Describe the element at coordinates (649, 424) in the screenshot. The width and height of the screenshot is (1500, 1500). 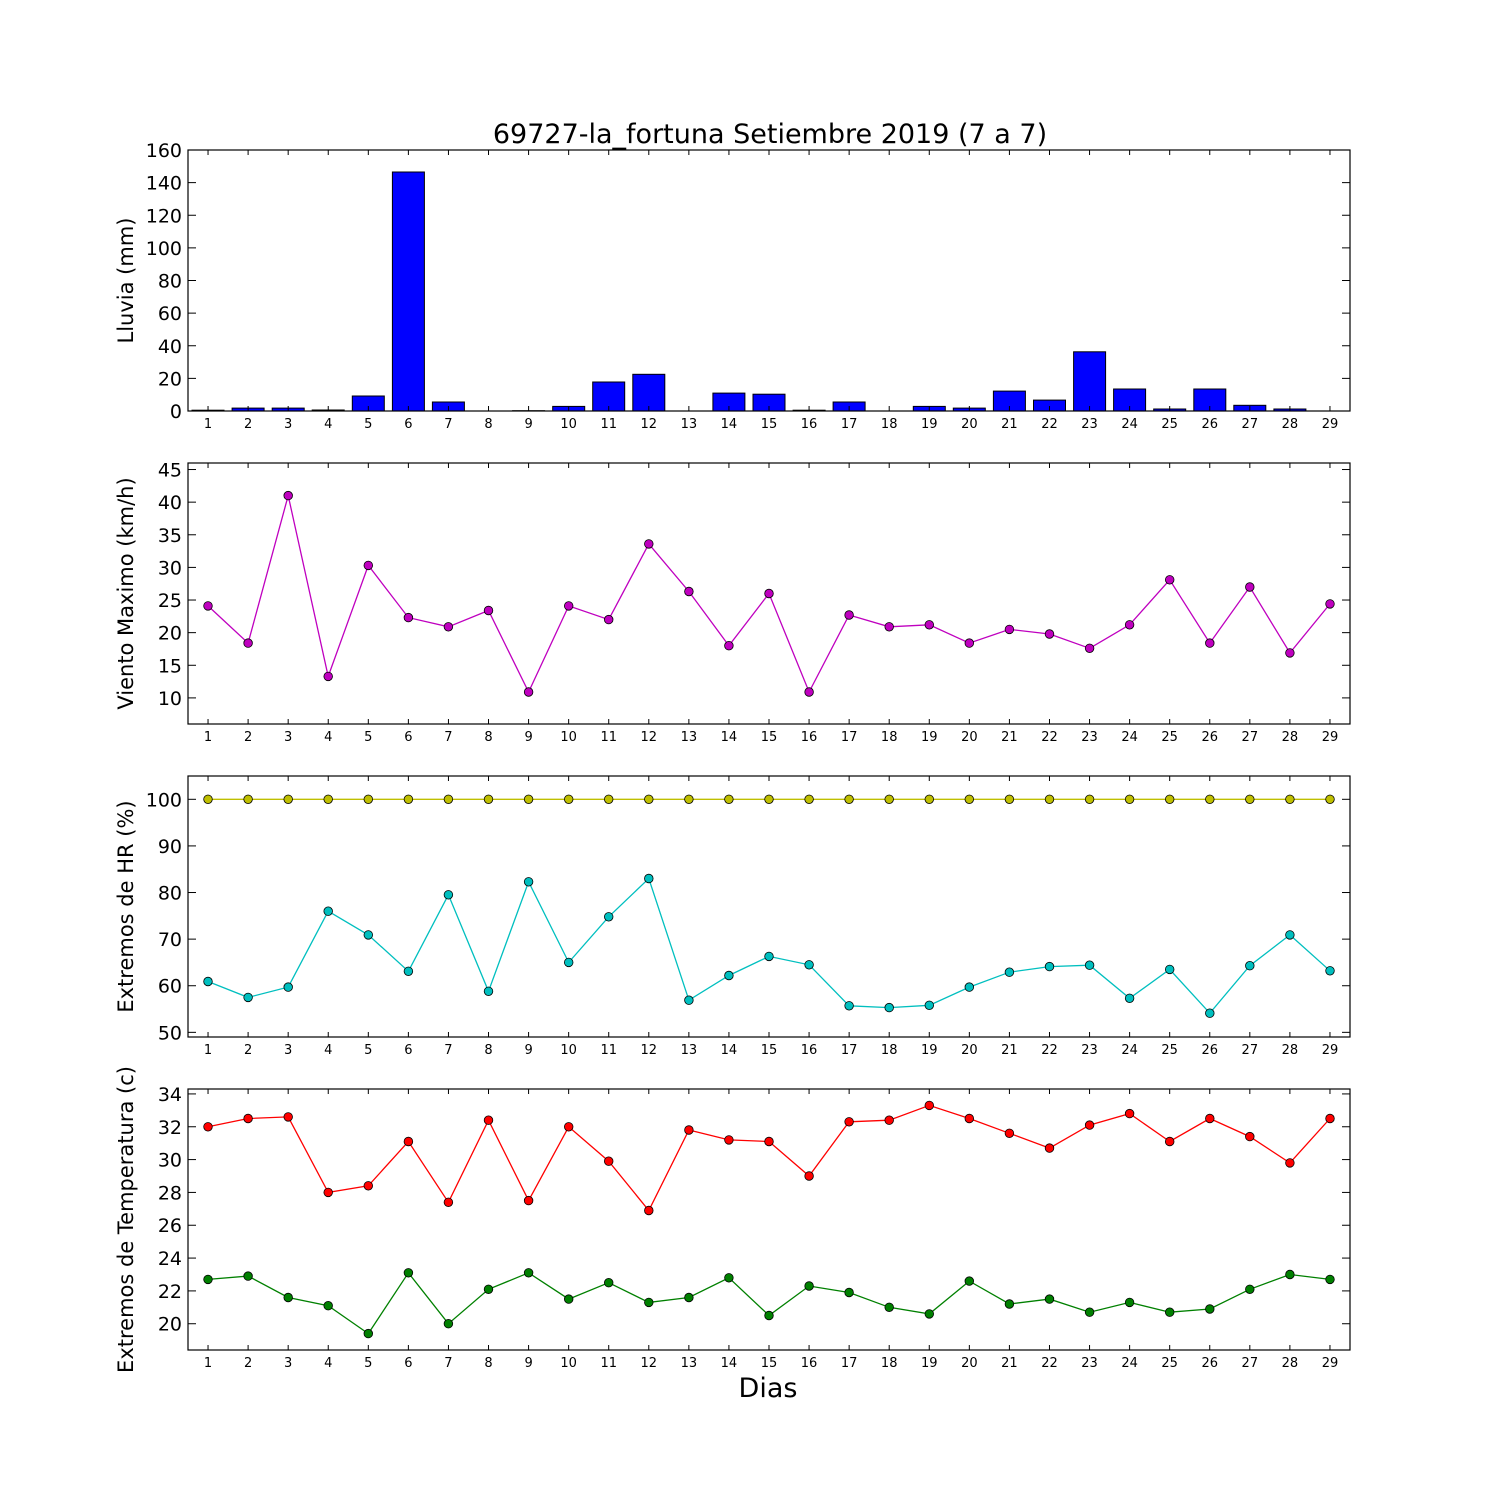
I see `x-tick-label: 12` at that location.